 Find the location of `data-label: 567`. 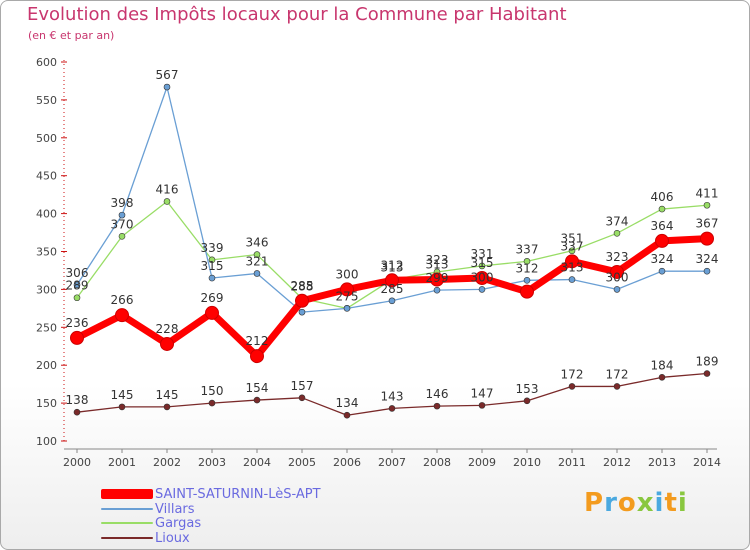

data-label: 567 is located at coordinates (167, 75).